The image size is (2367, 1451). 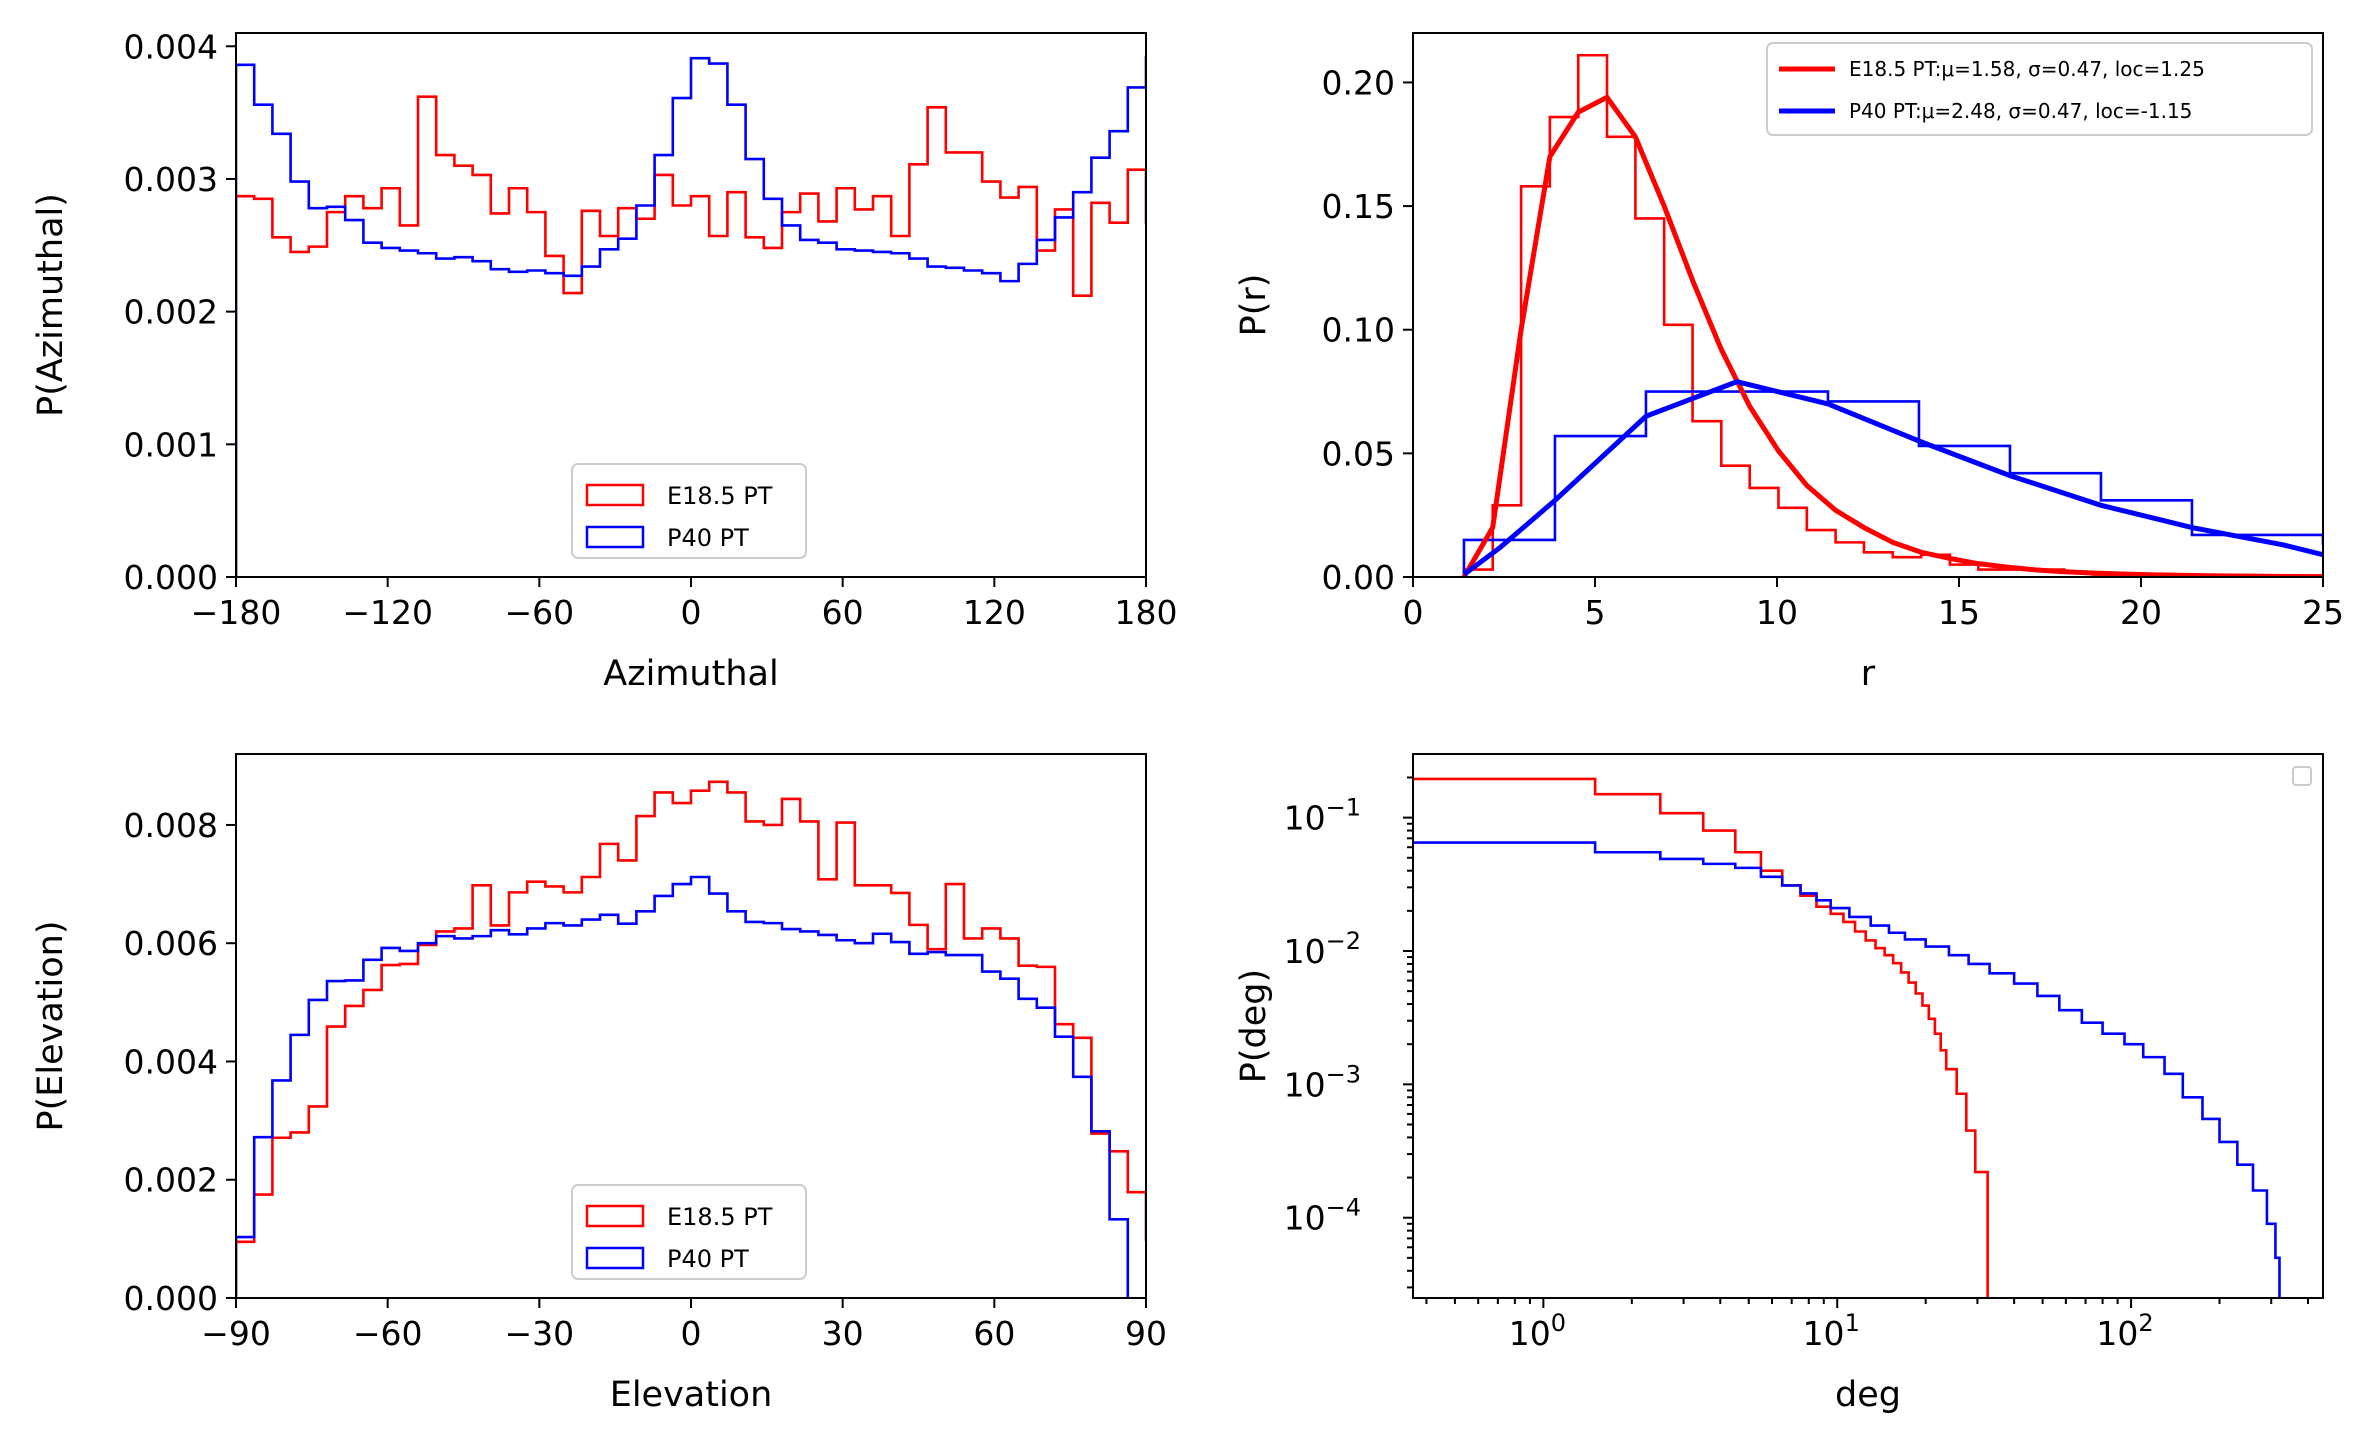 I want to click on y-tick-exp: −3, so click(x=1343, y=1074).